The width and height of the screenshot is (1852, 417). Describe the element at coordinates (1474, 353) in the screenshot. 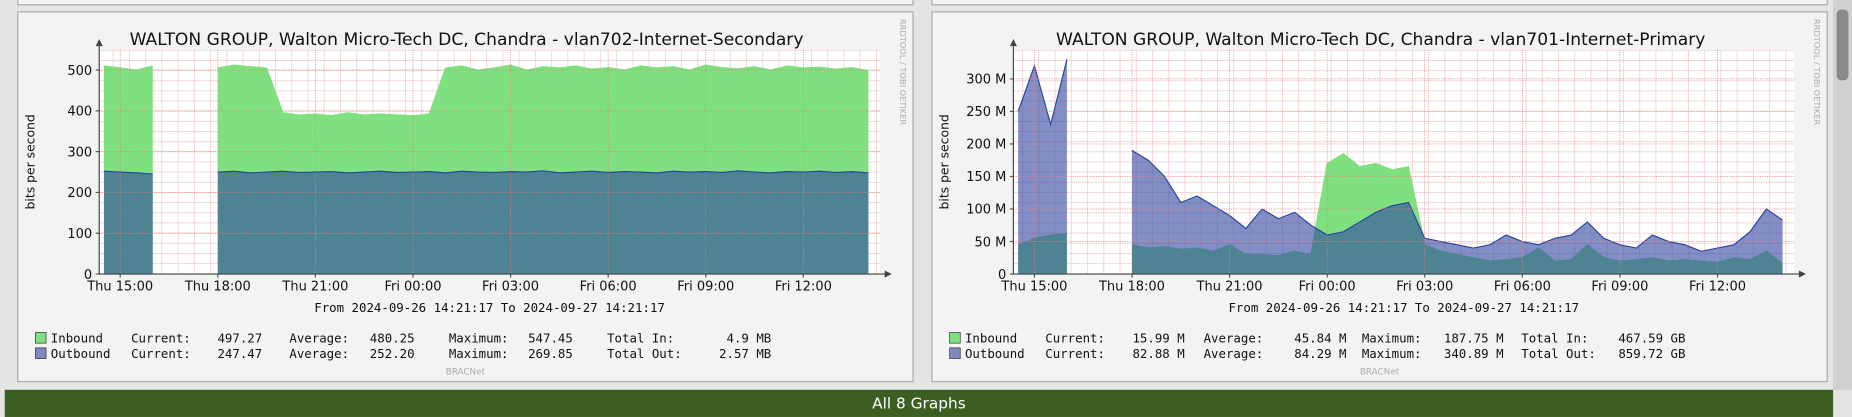

I see `stat-value: 340.89 M` at that location.